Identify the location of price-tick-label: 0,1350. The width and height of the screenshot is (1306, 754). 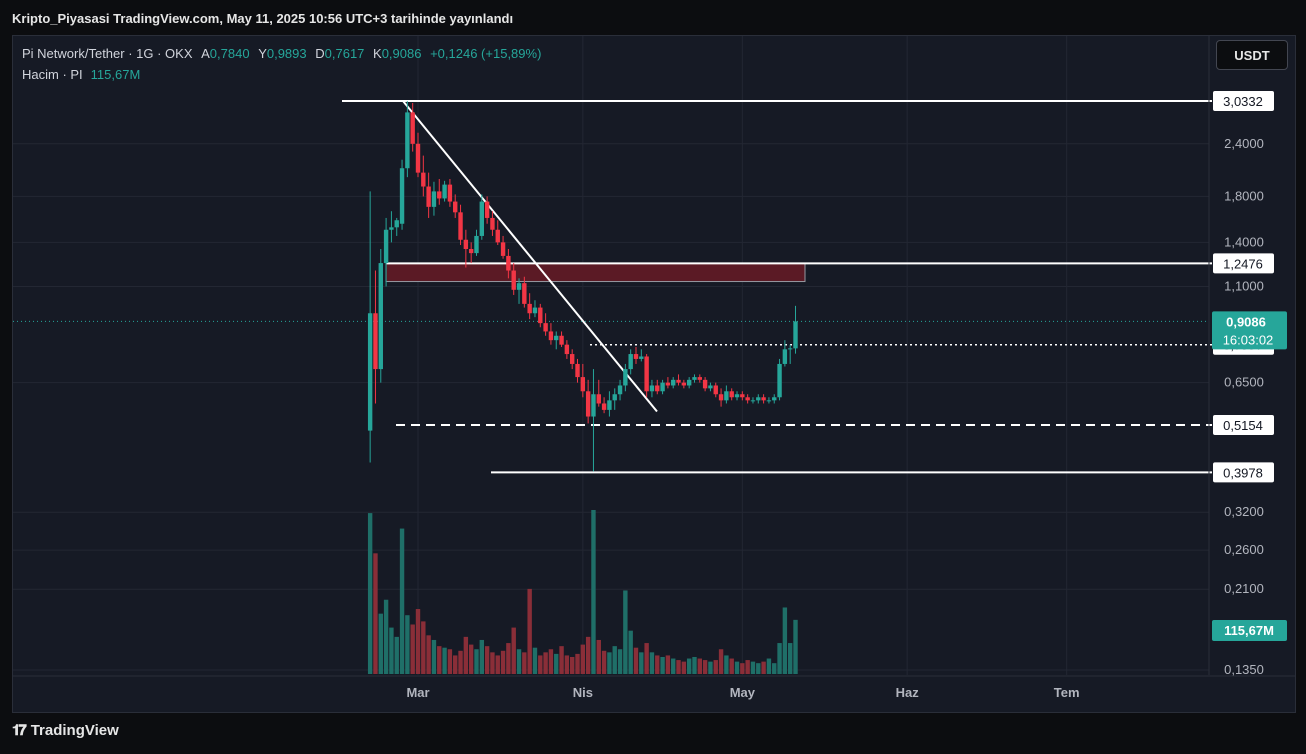
(1244, 669).